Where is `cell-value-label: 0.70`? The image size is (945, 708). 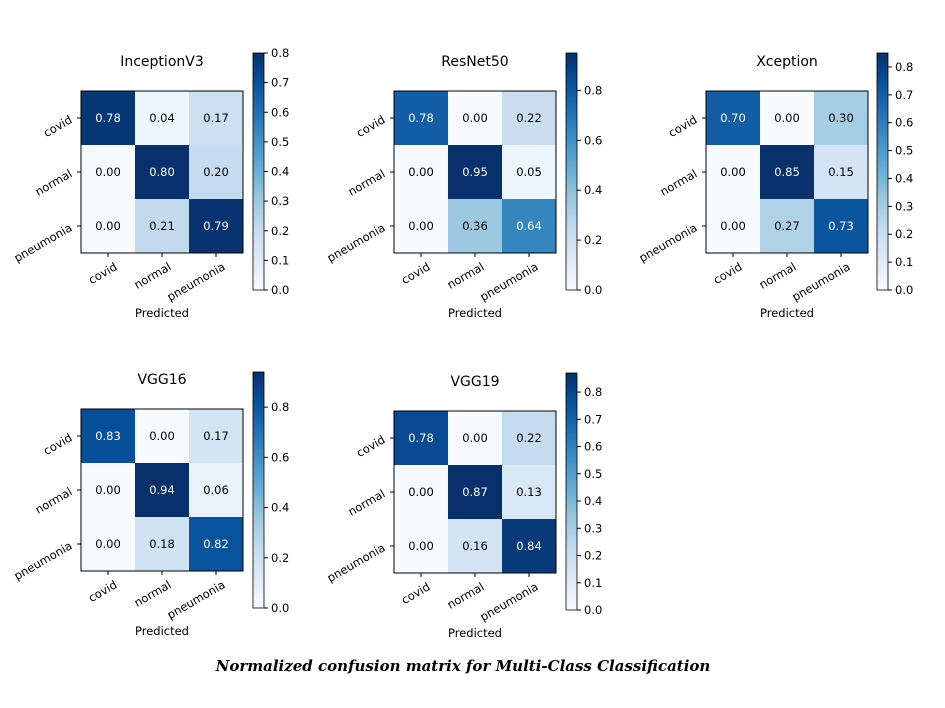
cell-value-label: 0.70 is located at coordinates (733, 118).